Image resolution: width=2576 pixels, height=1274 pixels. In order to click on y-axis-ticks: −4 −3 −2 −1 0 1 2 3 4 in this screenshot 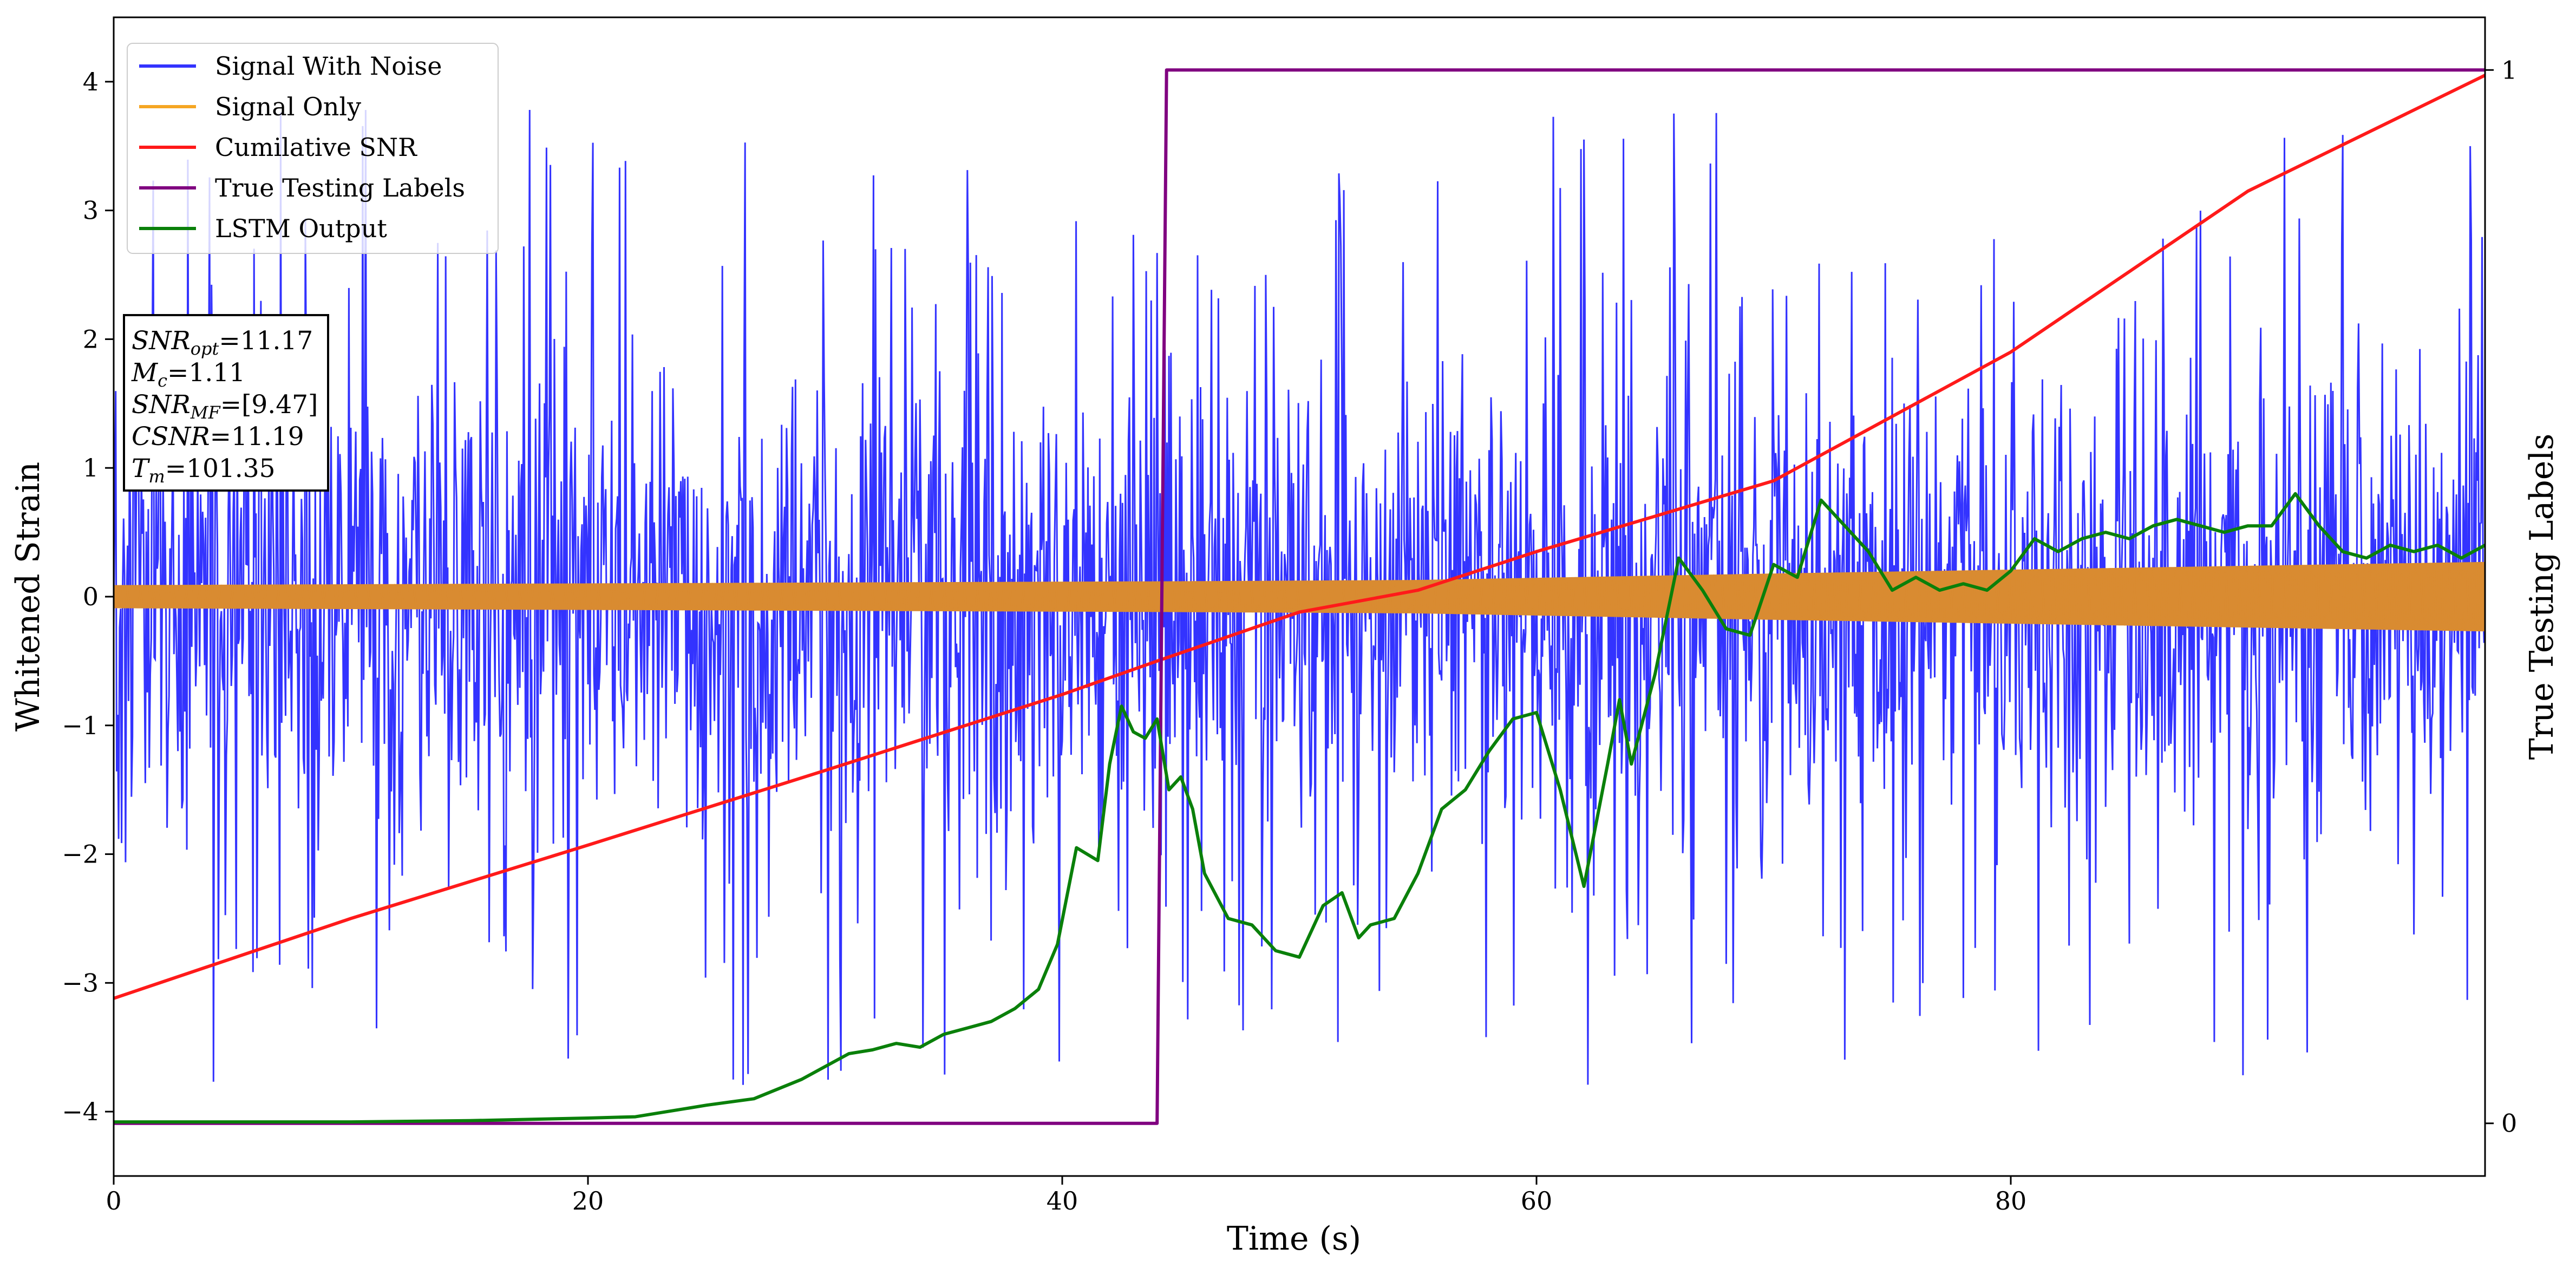, I will do `click(88, 596)`.